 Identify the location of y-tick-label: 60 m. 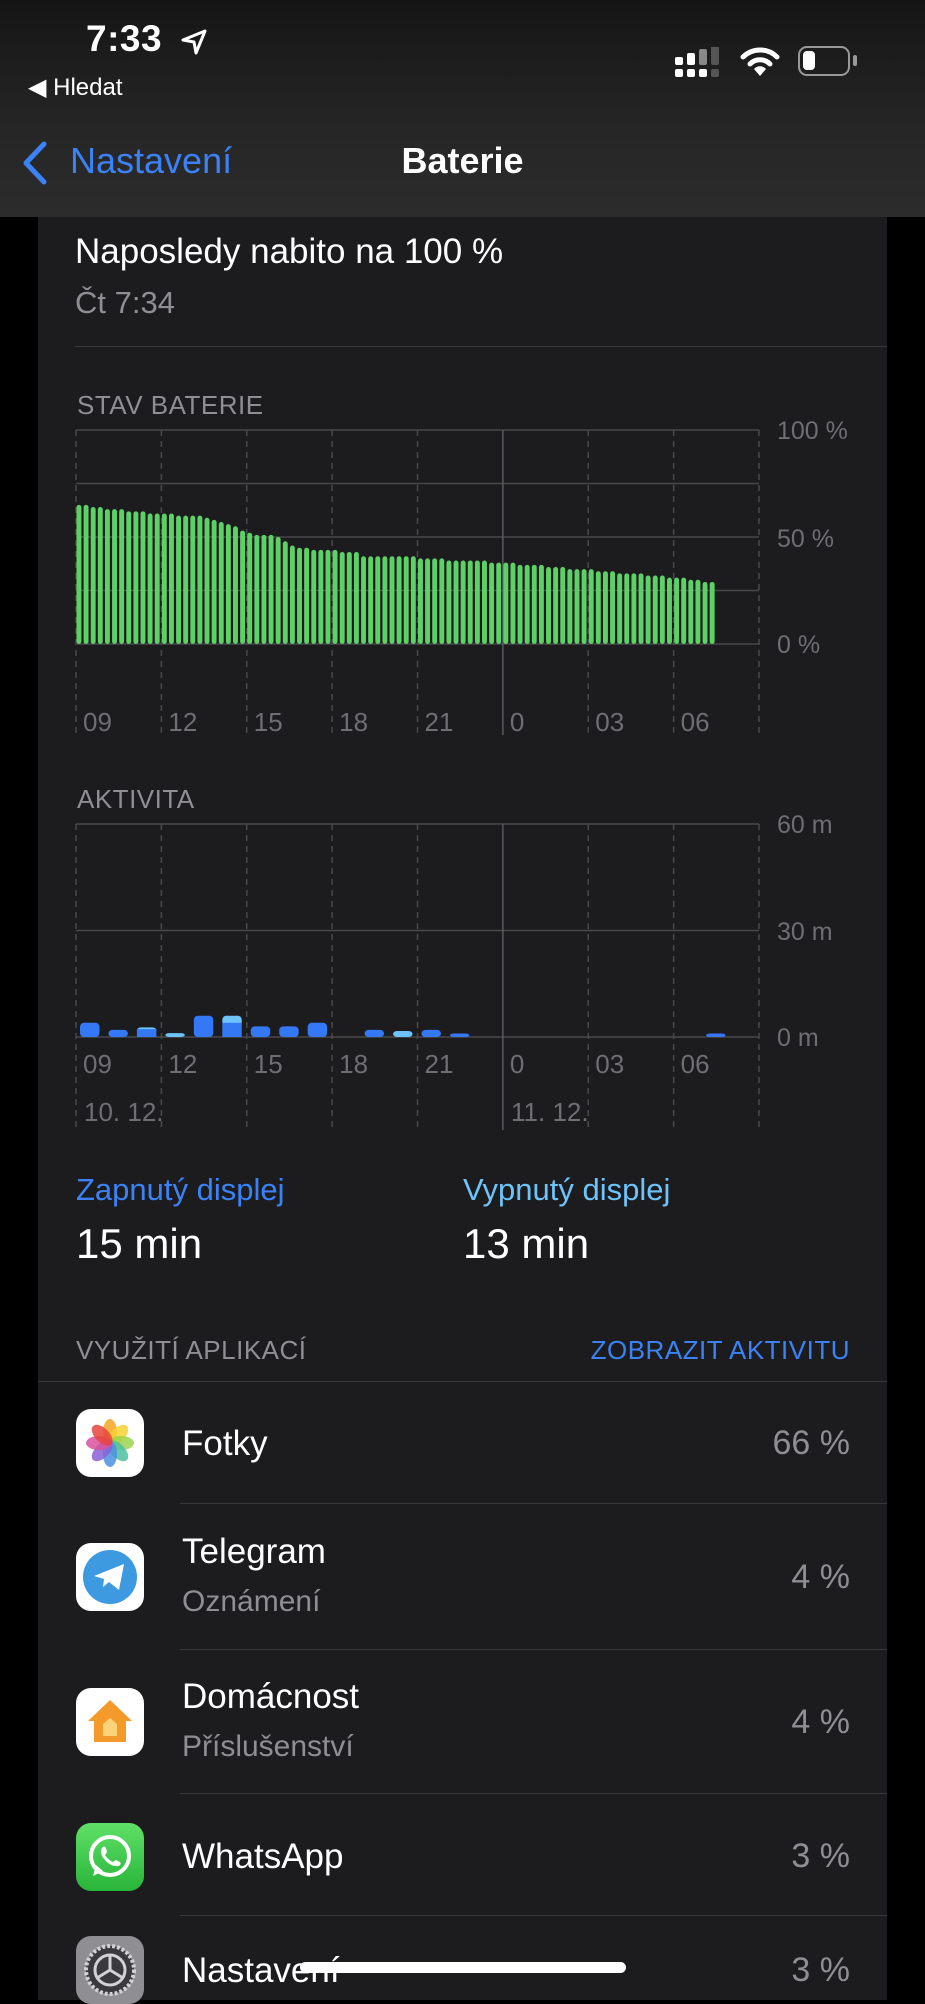
(805, 825).